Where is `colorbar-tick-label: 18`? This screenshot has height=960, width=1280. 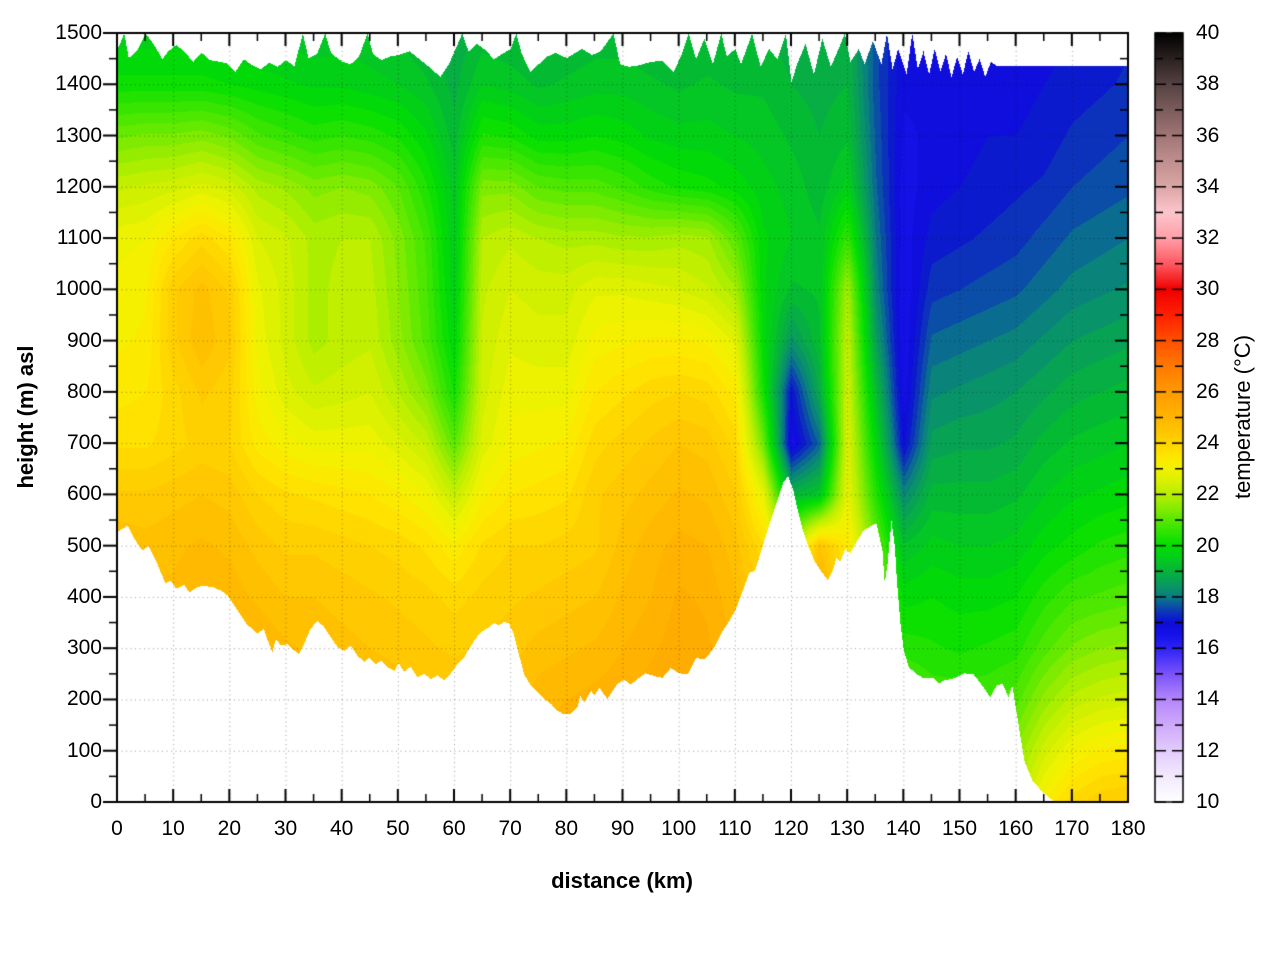
colorbar-tick-label: 18 is located at coordinates (1208, 596).